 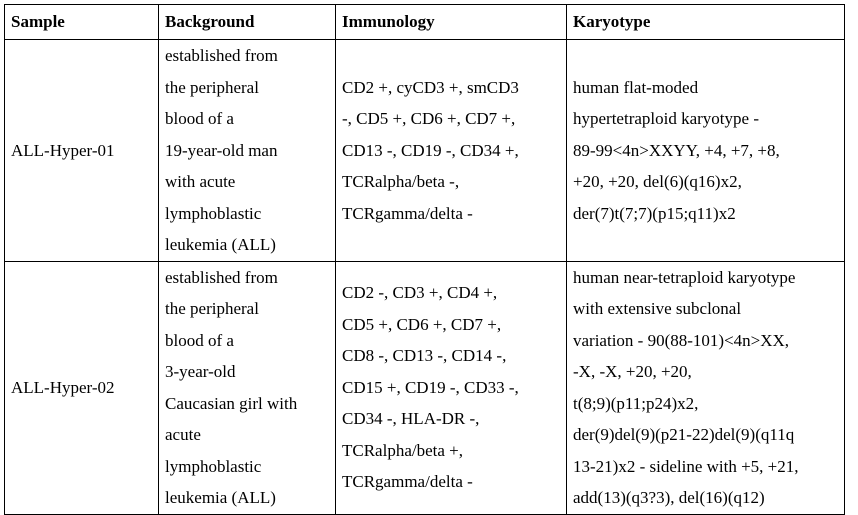 I want to click on text-line: t(8;9)(p11;p24)x2,, so click(x=636, y=403).